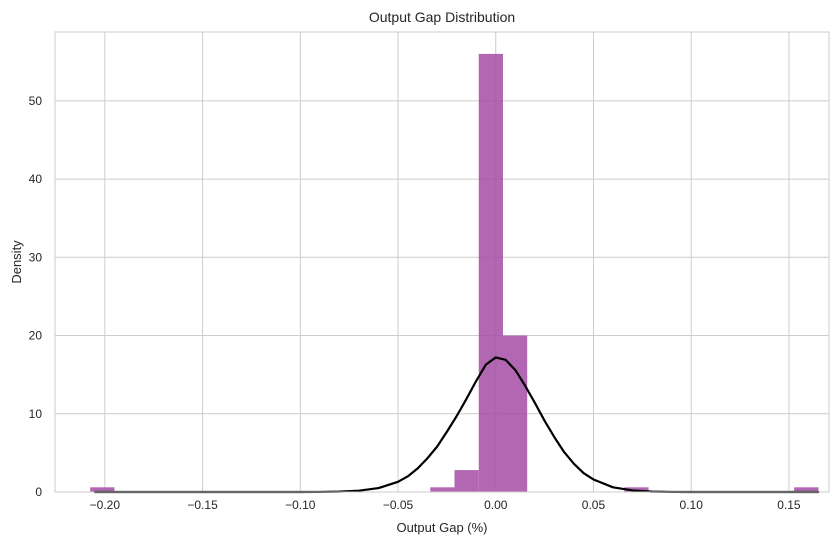 The image size is (839, 545). What do you see at coordinates (36, 101) in the screenshot?
I see `y-tick-label: 50` at bounding box center [36, 101].